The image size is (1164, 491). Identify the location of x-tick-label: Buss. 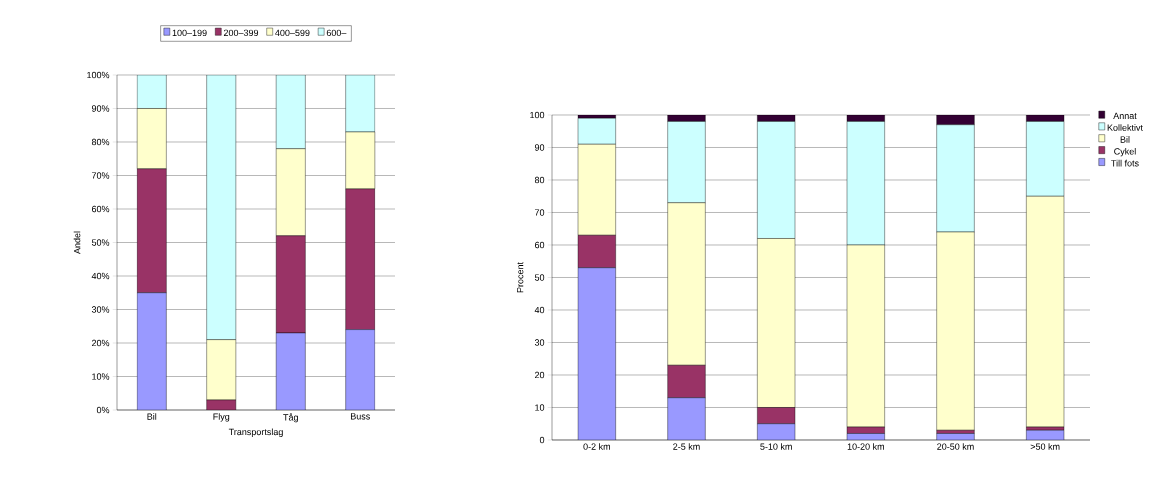
(360, 416).